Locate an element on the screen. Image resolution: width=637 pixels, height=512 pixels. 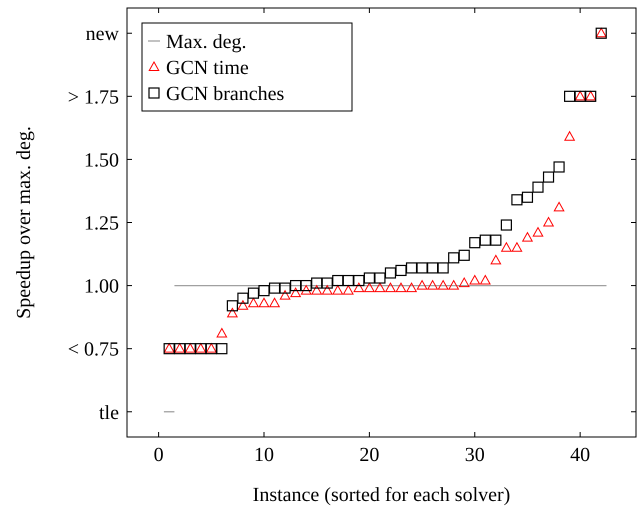
x-tick-label: 40 is located at coordinates (580, 455).